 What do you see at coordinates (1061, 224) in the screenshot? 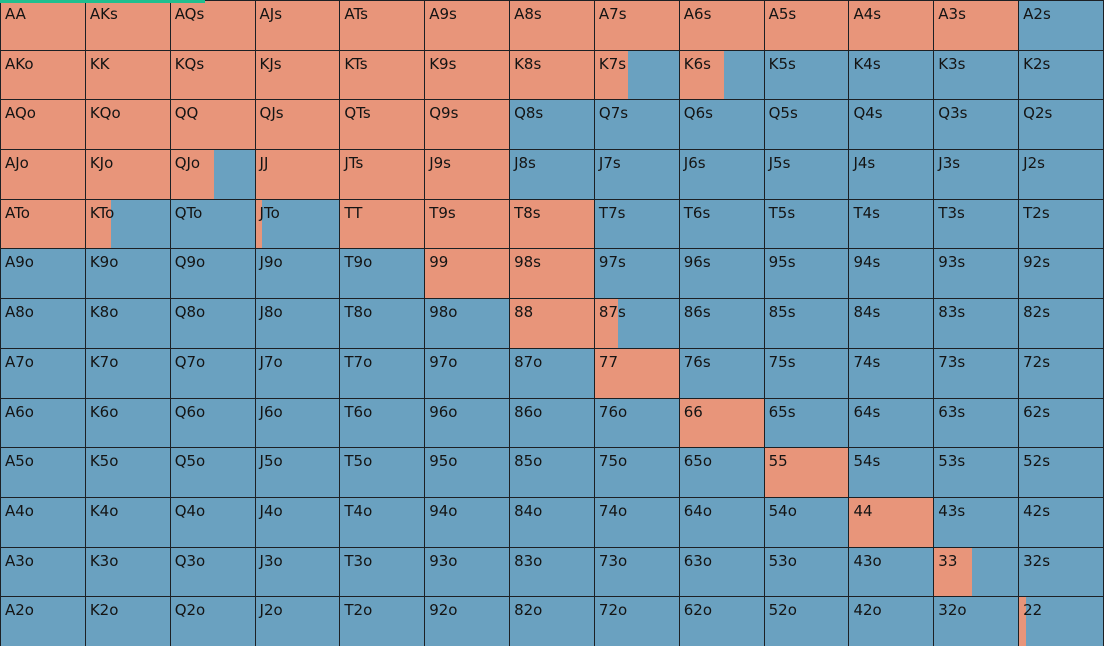
I see `hand-cell-T2s: T2s` at bounding box center [1061, 224].